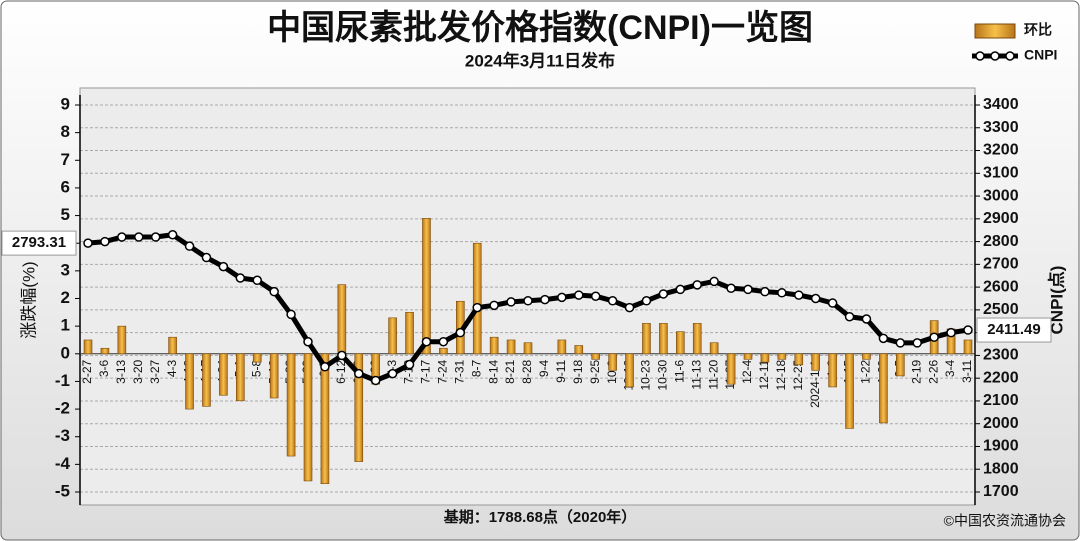  Describe the element at coordinates (121, 371) in the screenshot. I see `x-tick-label: 3-13` at that location.